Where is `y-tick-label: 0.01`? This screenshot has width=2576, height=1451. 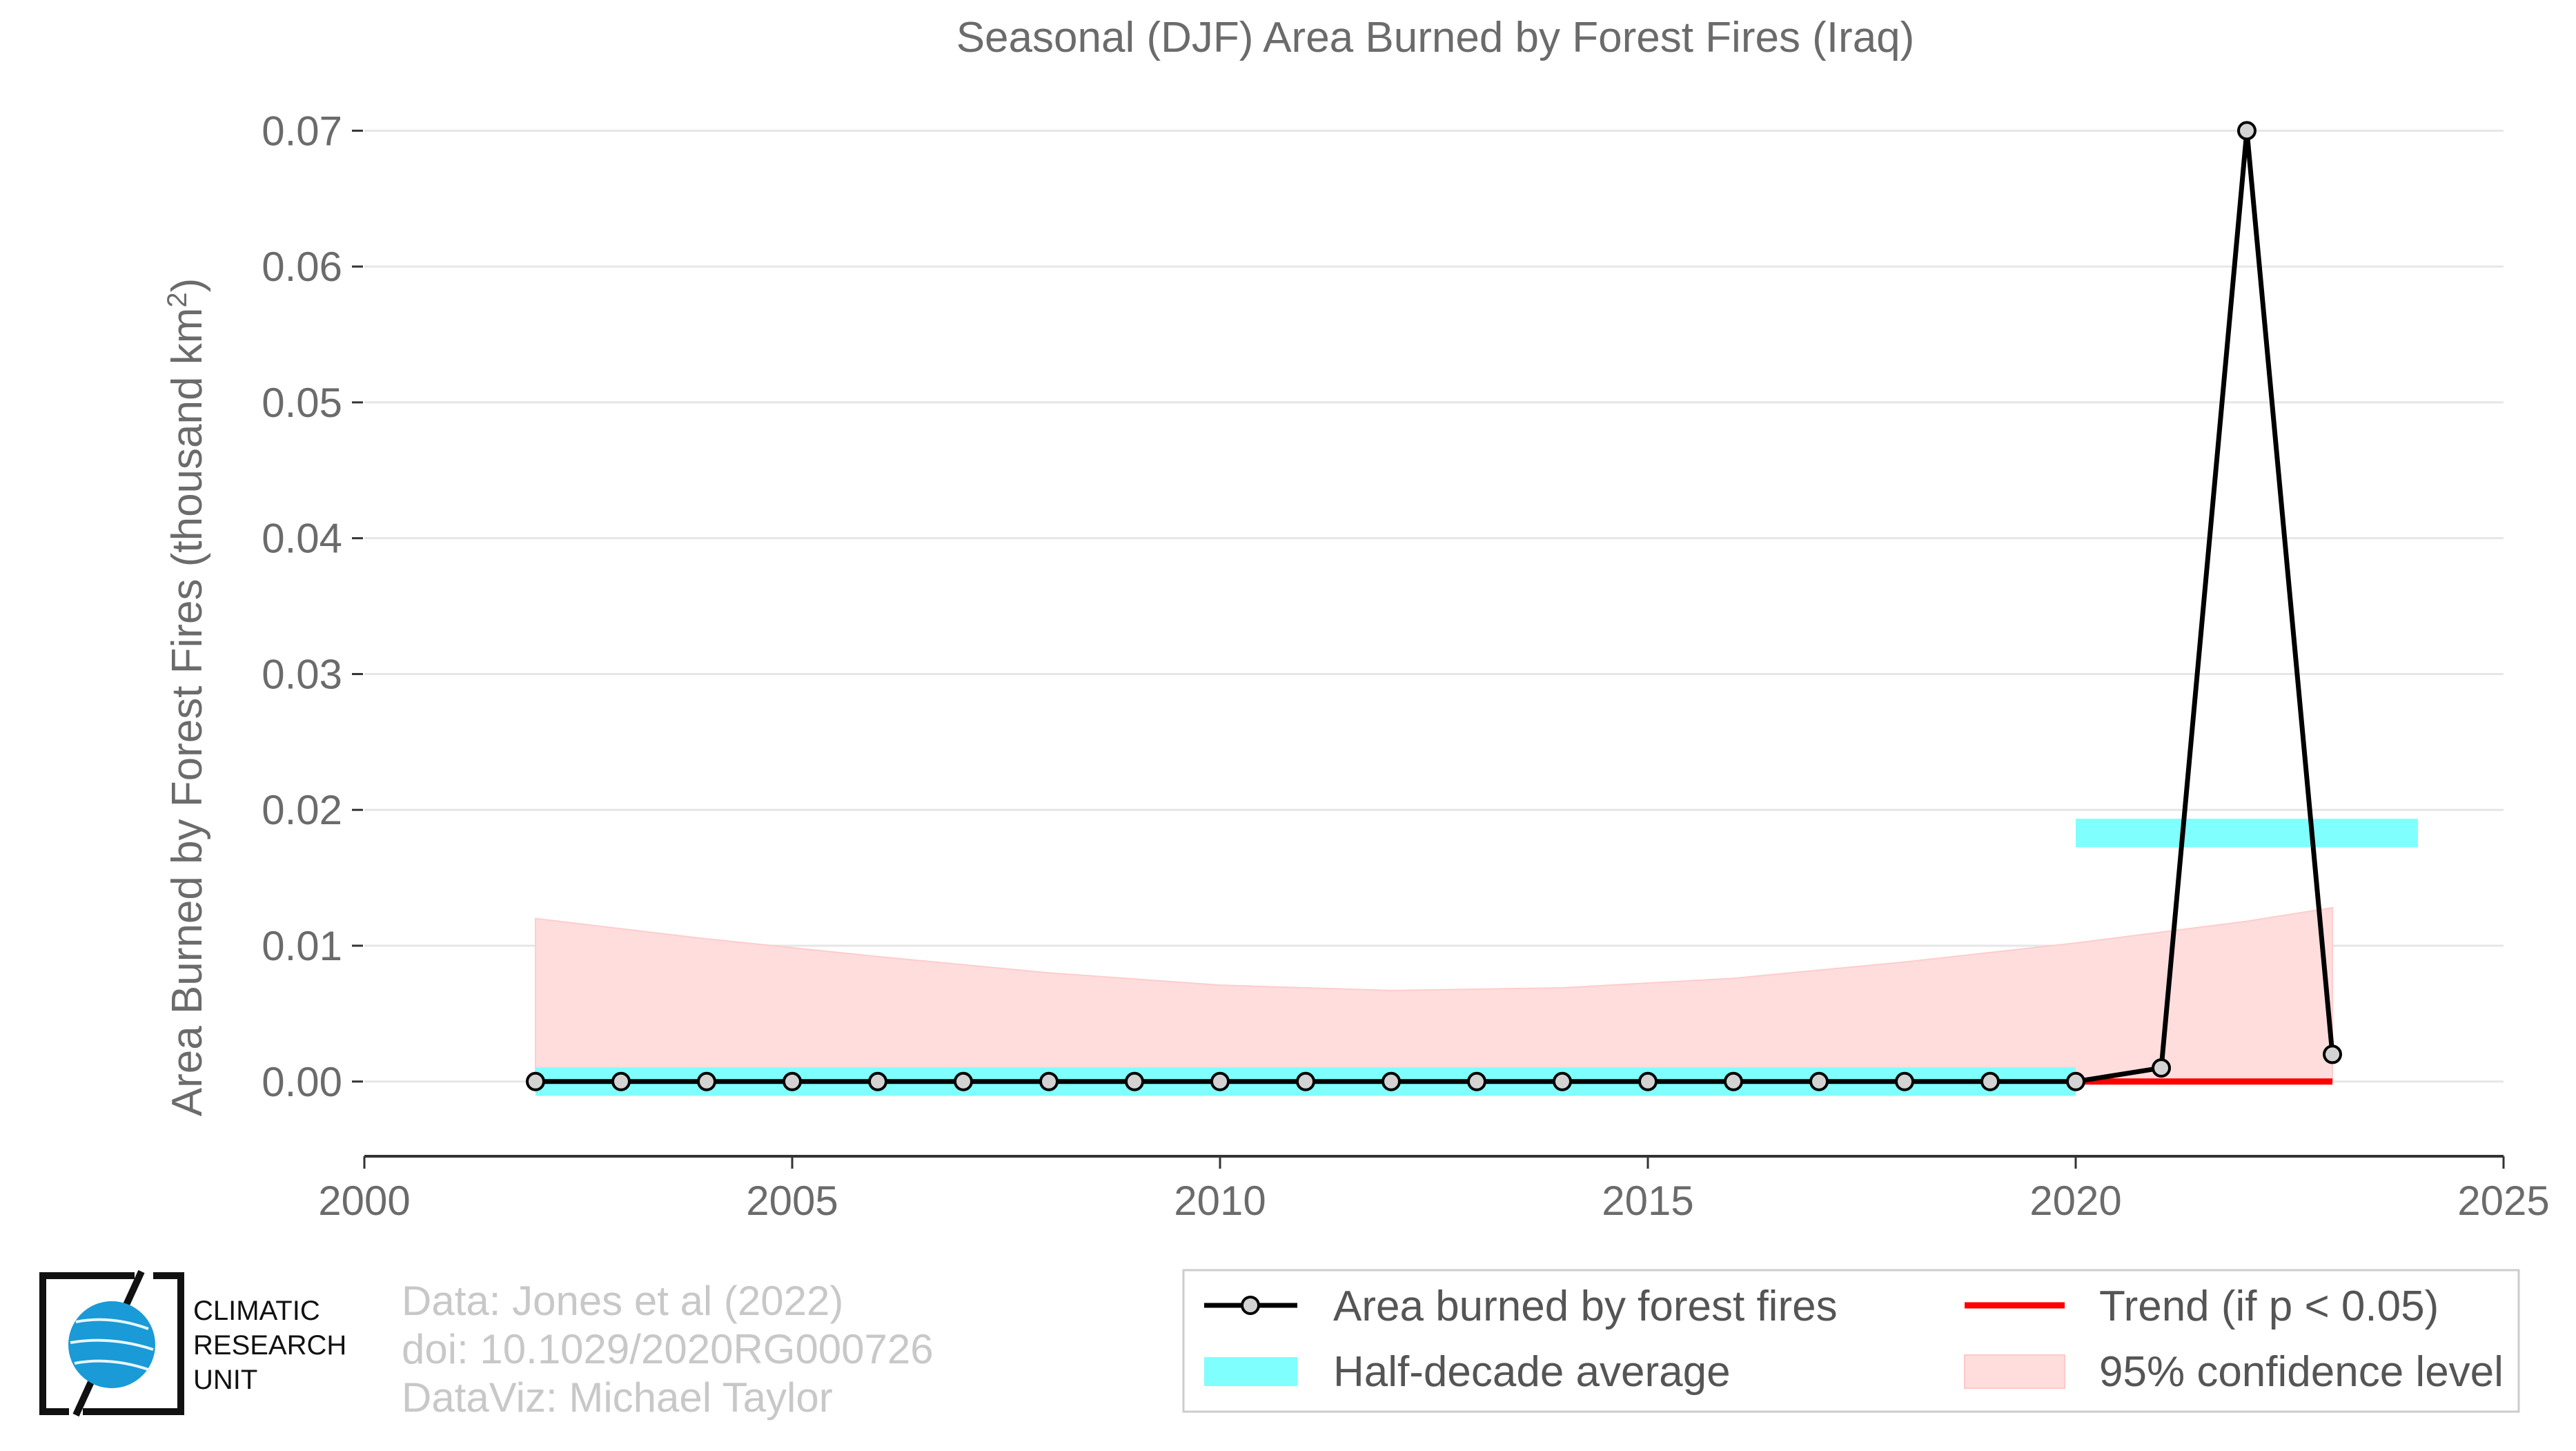
y-tick-label: 0.01 is located at coordinates (302, 946).